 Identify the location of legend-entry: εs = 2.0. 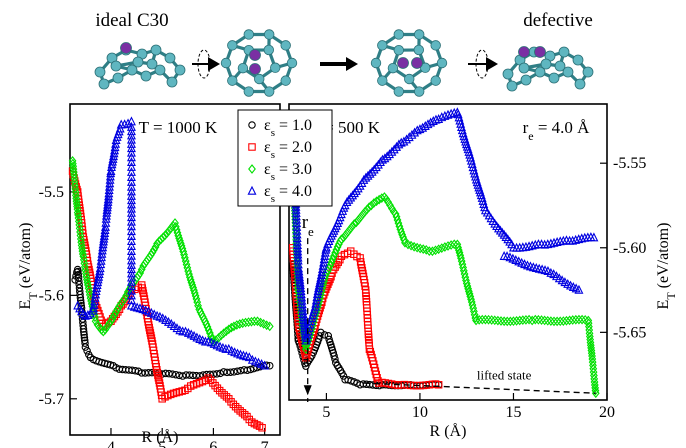
(280, 150).